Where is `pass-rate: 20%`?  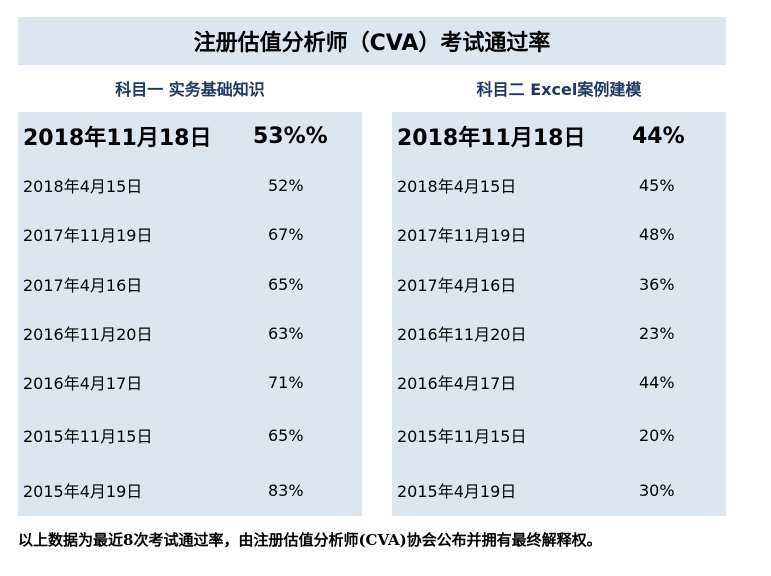
pass-rate: 20% is located at coordinates (657, 435).